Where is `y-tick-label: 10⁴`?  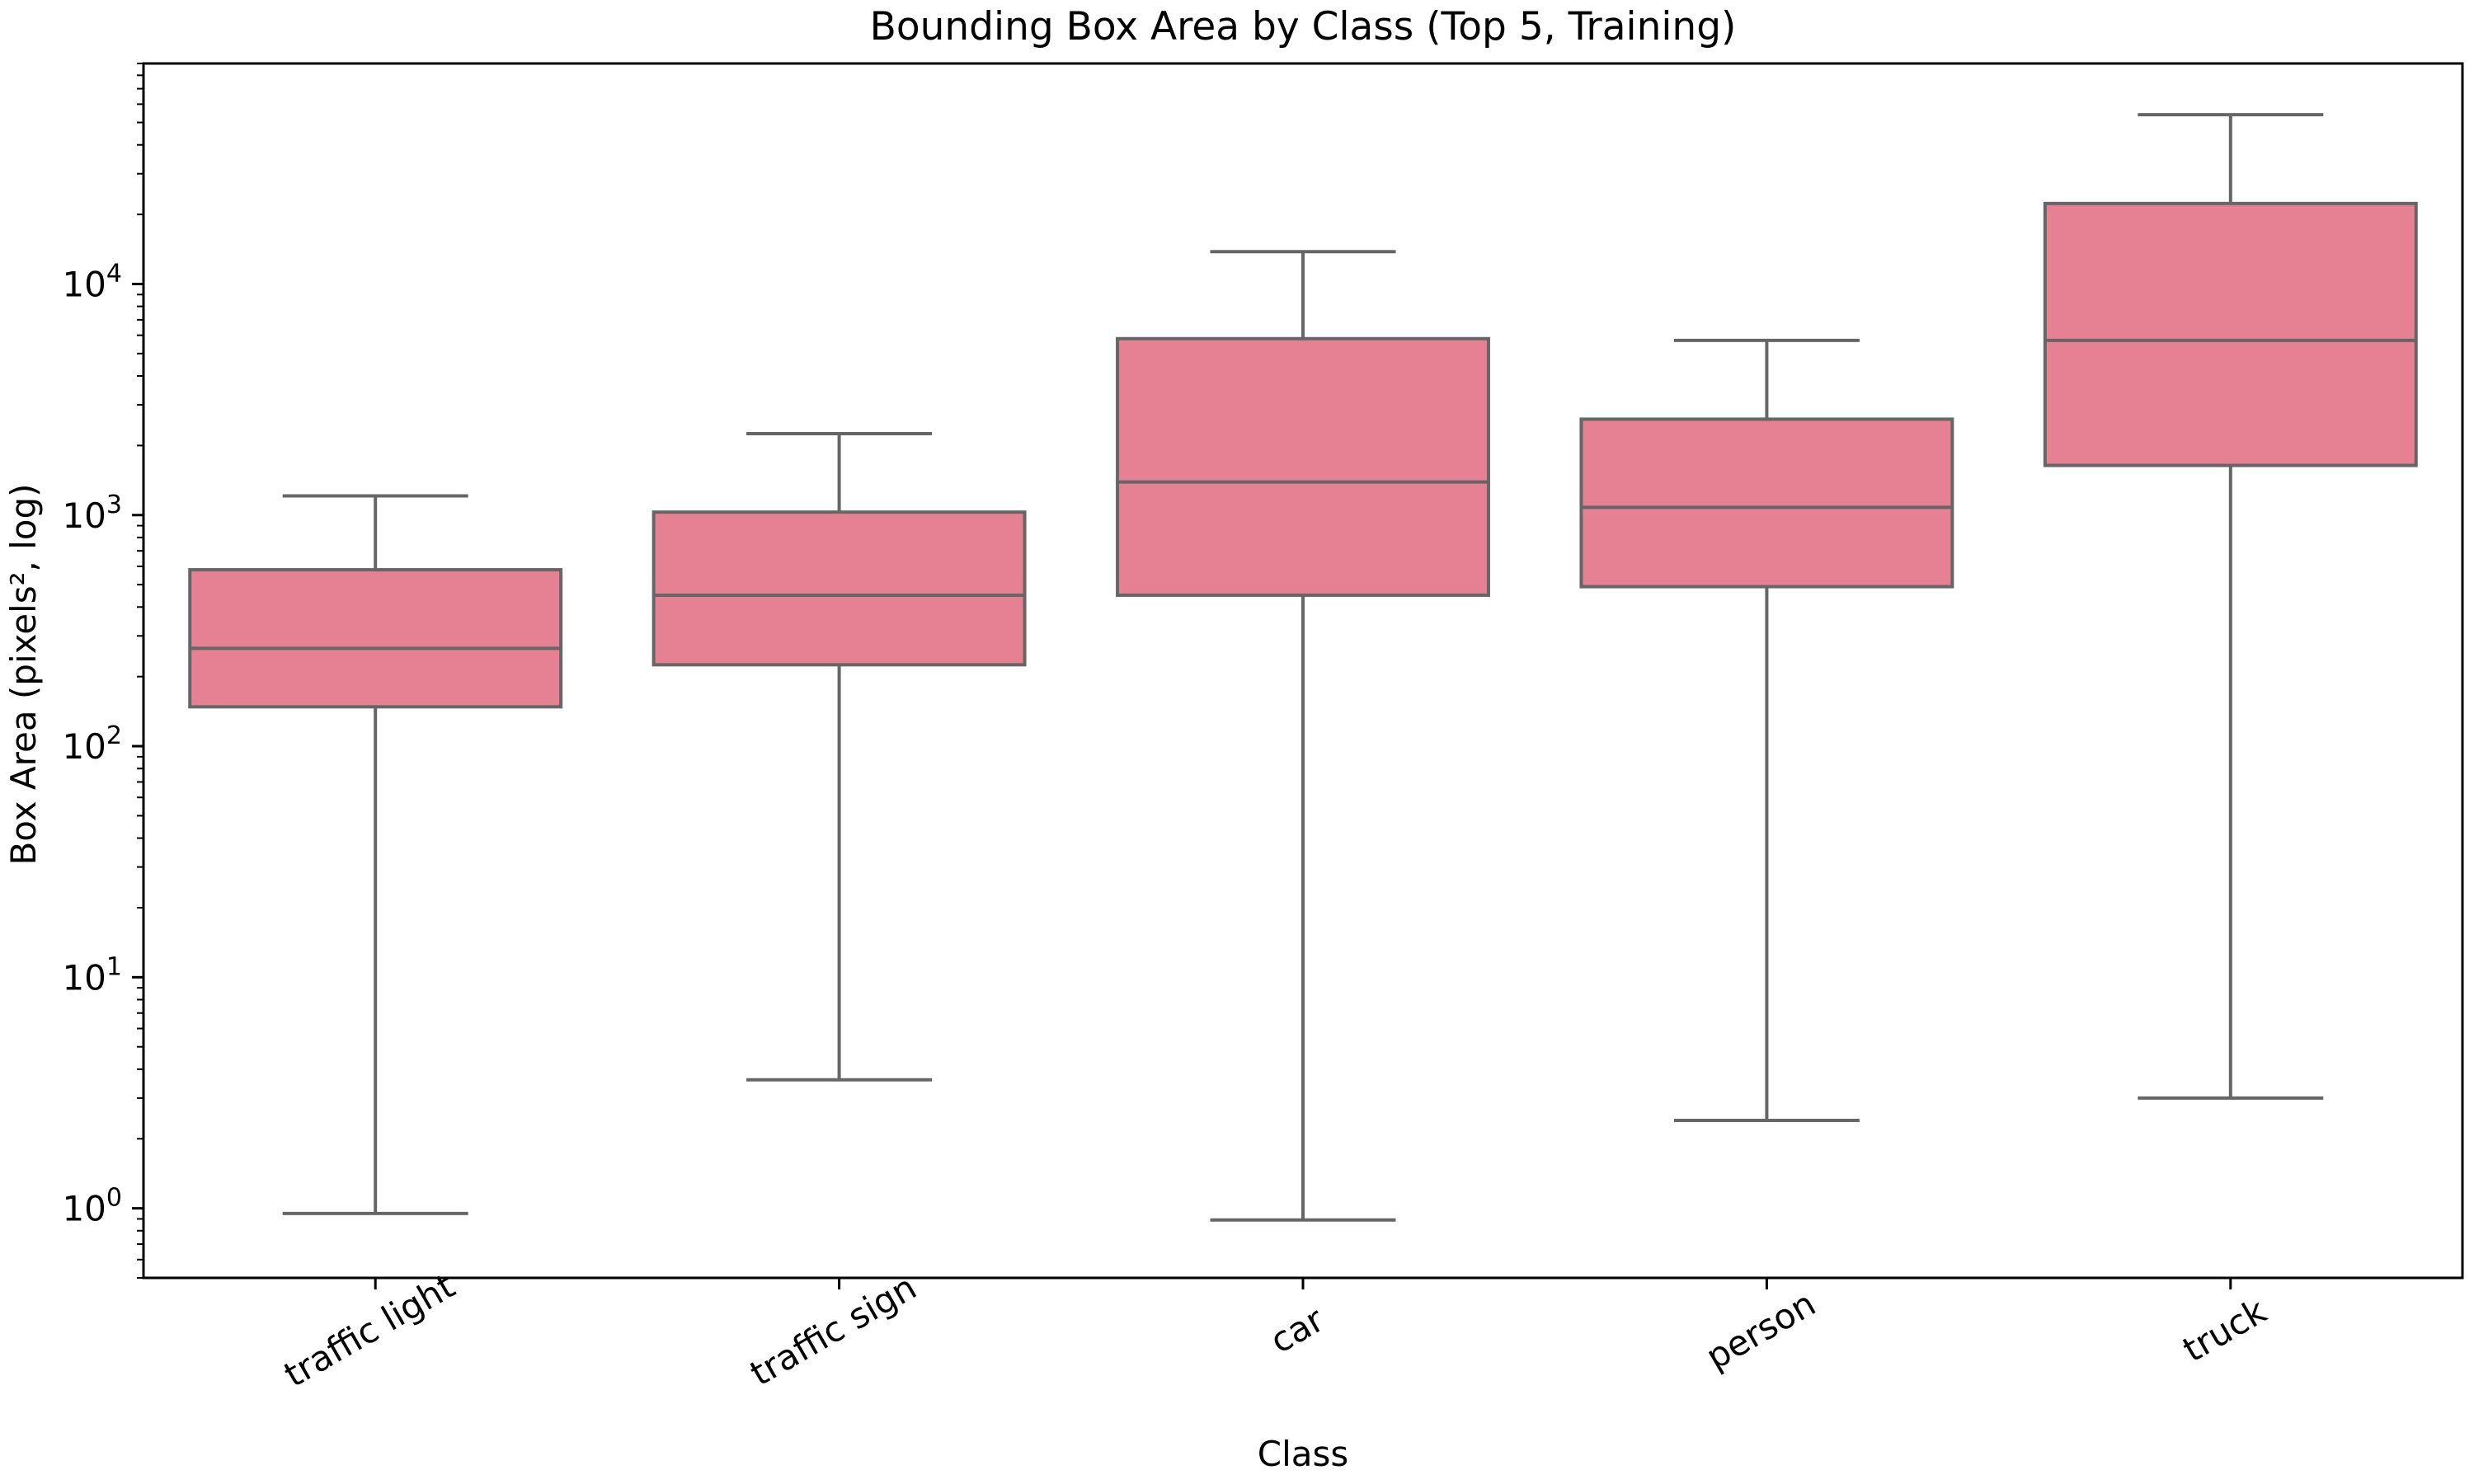
y-tick-label: 10⁴ is located at coordinates (92, 281).